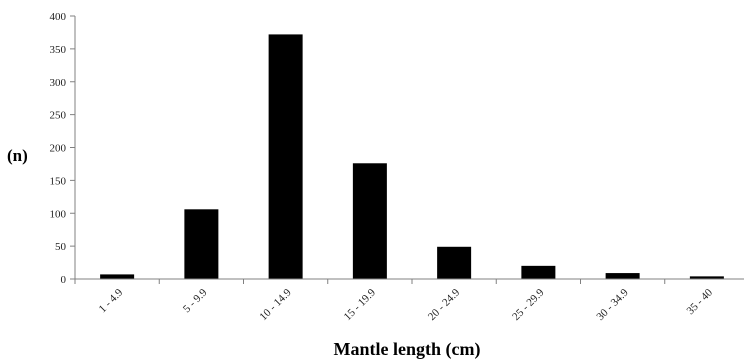  Describe the element at coordinates (17, 155) in the screenshot. I see `y-axis-title: (n)` at that location.